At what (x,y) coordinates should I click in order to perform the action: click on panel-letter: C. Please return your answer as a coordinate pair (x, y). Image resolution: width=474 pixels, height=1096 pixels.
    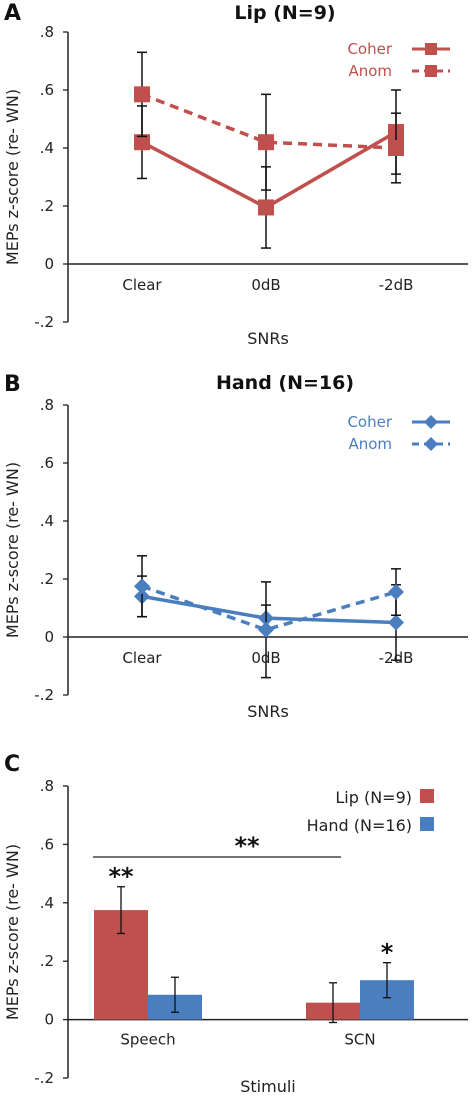
    Looking at the image, I should click on (12, 764).